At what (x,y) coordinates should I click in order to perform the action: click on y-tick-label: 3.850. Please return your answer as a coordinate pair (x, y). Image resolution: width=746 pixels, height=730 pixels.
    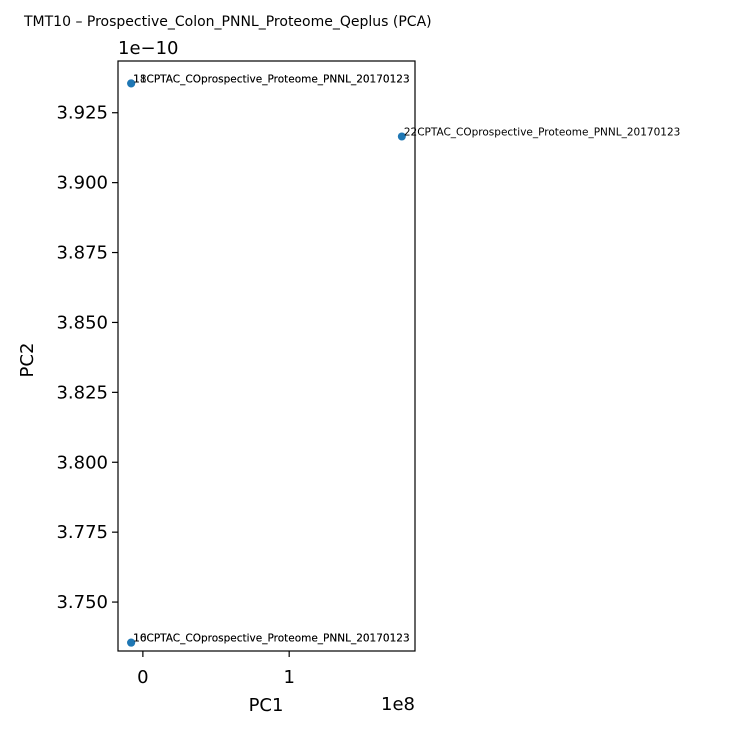
    Looking at the image, I should click on (82, 322).